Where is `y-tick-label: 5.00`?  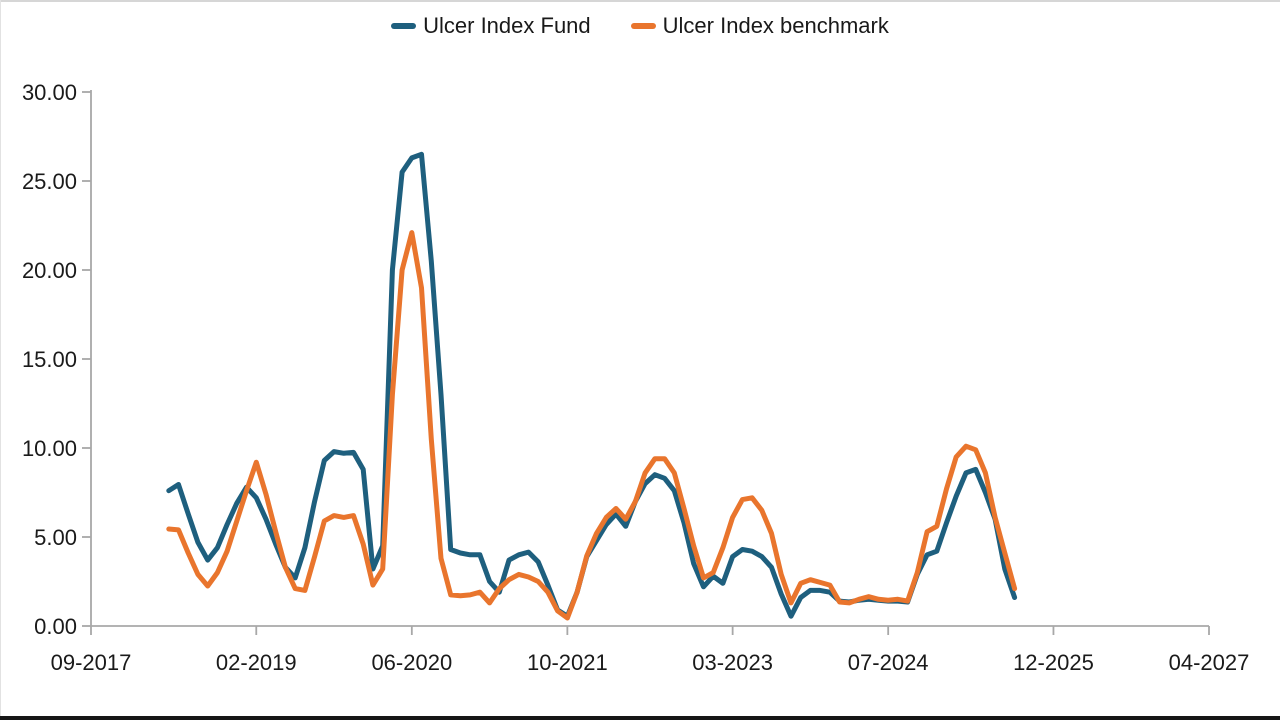 y-tick-label: 5.00 is located at coordinates (55, 537).